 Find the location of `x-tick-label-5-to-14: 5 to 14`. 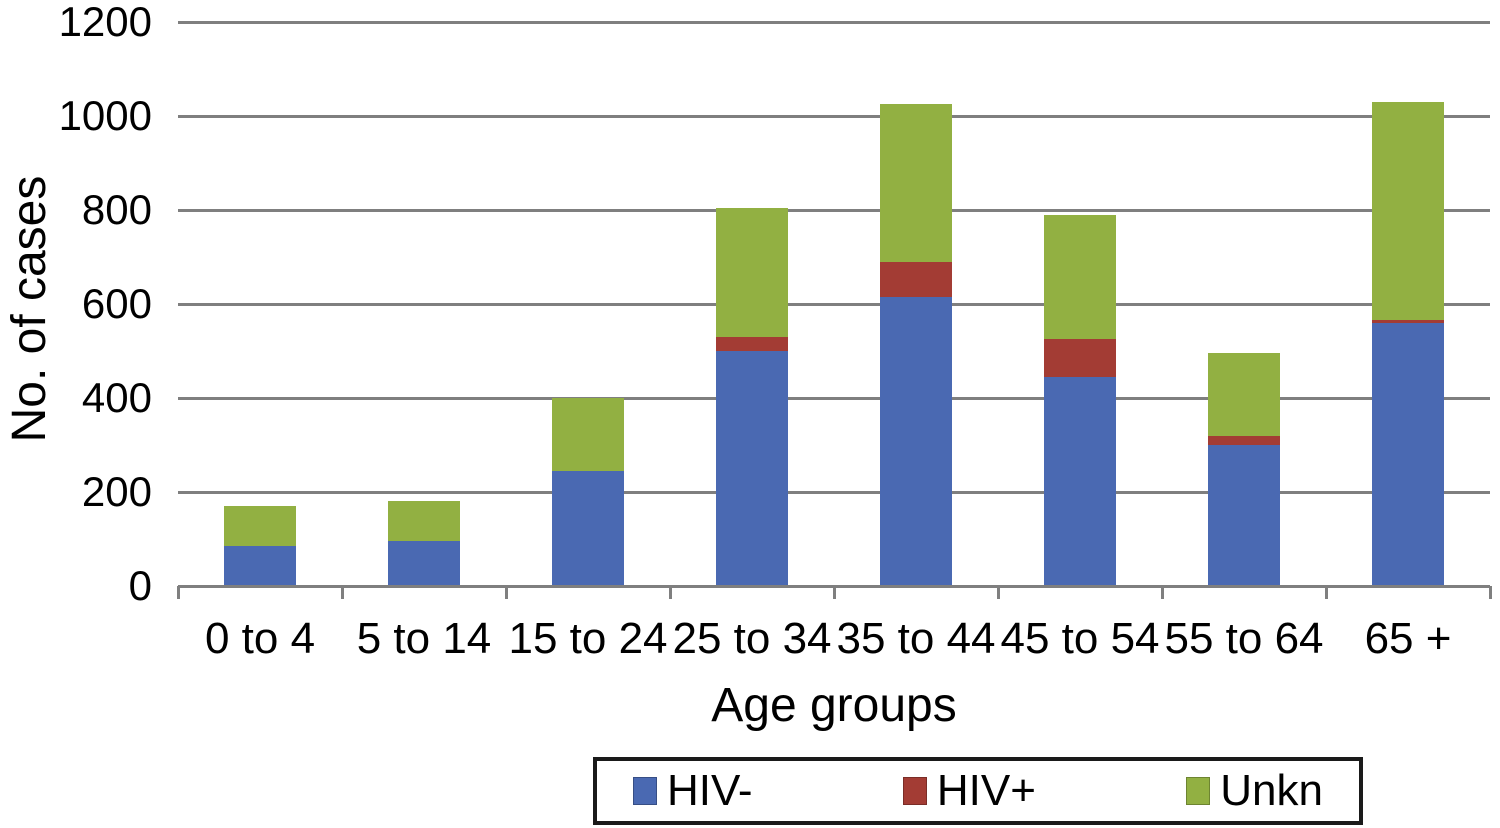

x-tick-label-5-to-14: 5 to 14 is located at coordinates (424, 638).